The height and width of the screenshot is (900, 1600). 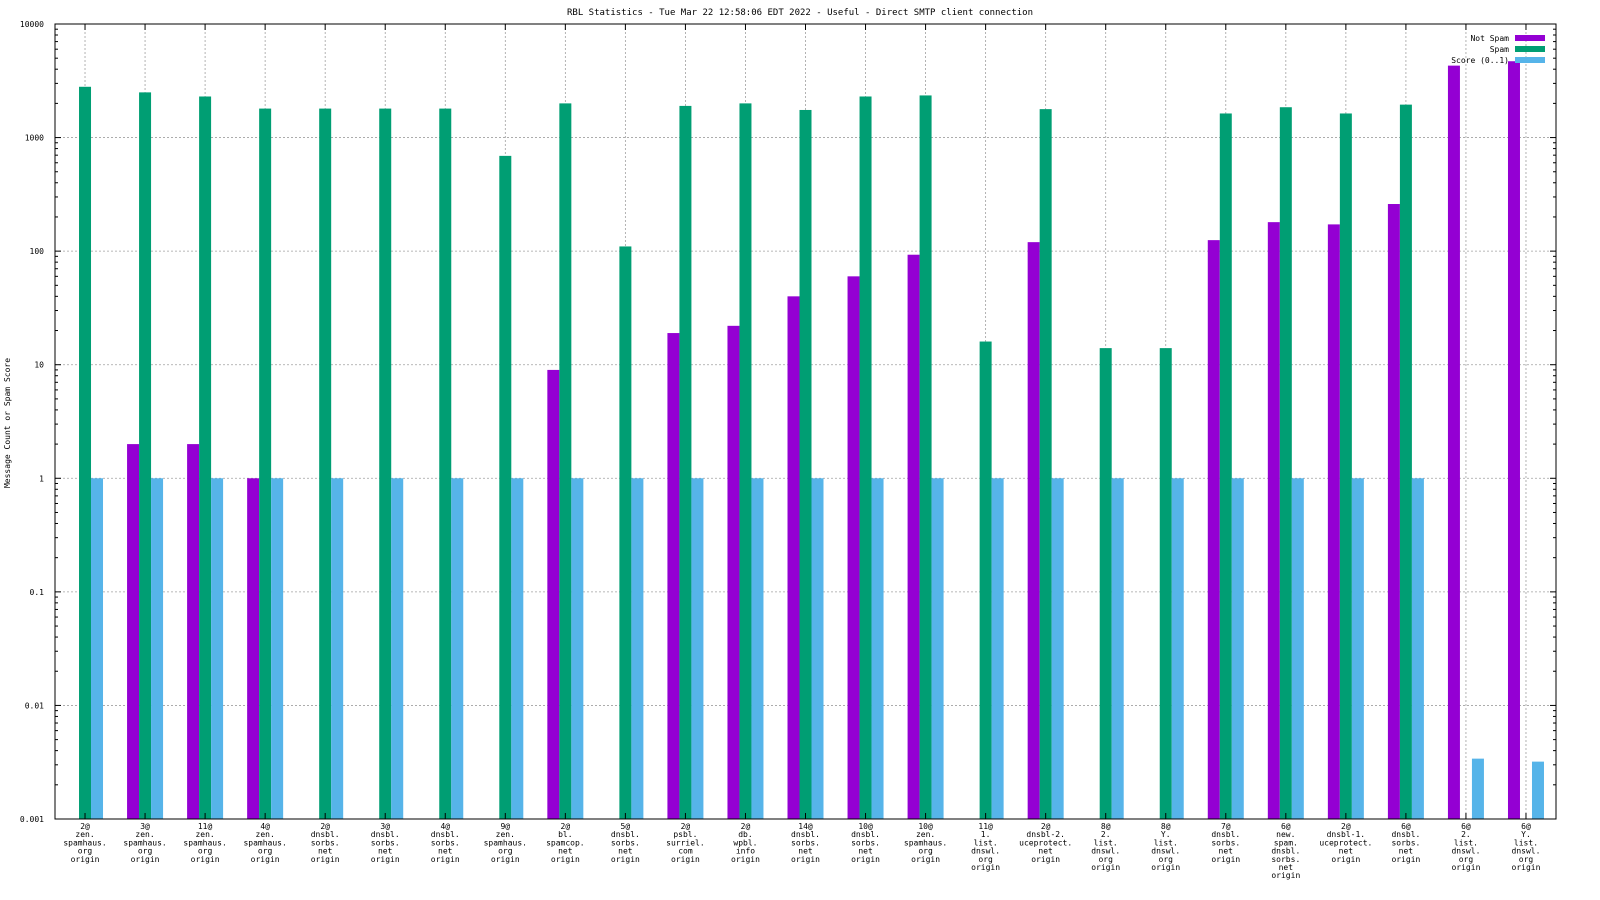 What do you see at coordinates (445, 843) in the screenshot?
I see `x-tick-label: 4@ dnsbl. sorbs. net origin` at bounding box center [445, 843].